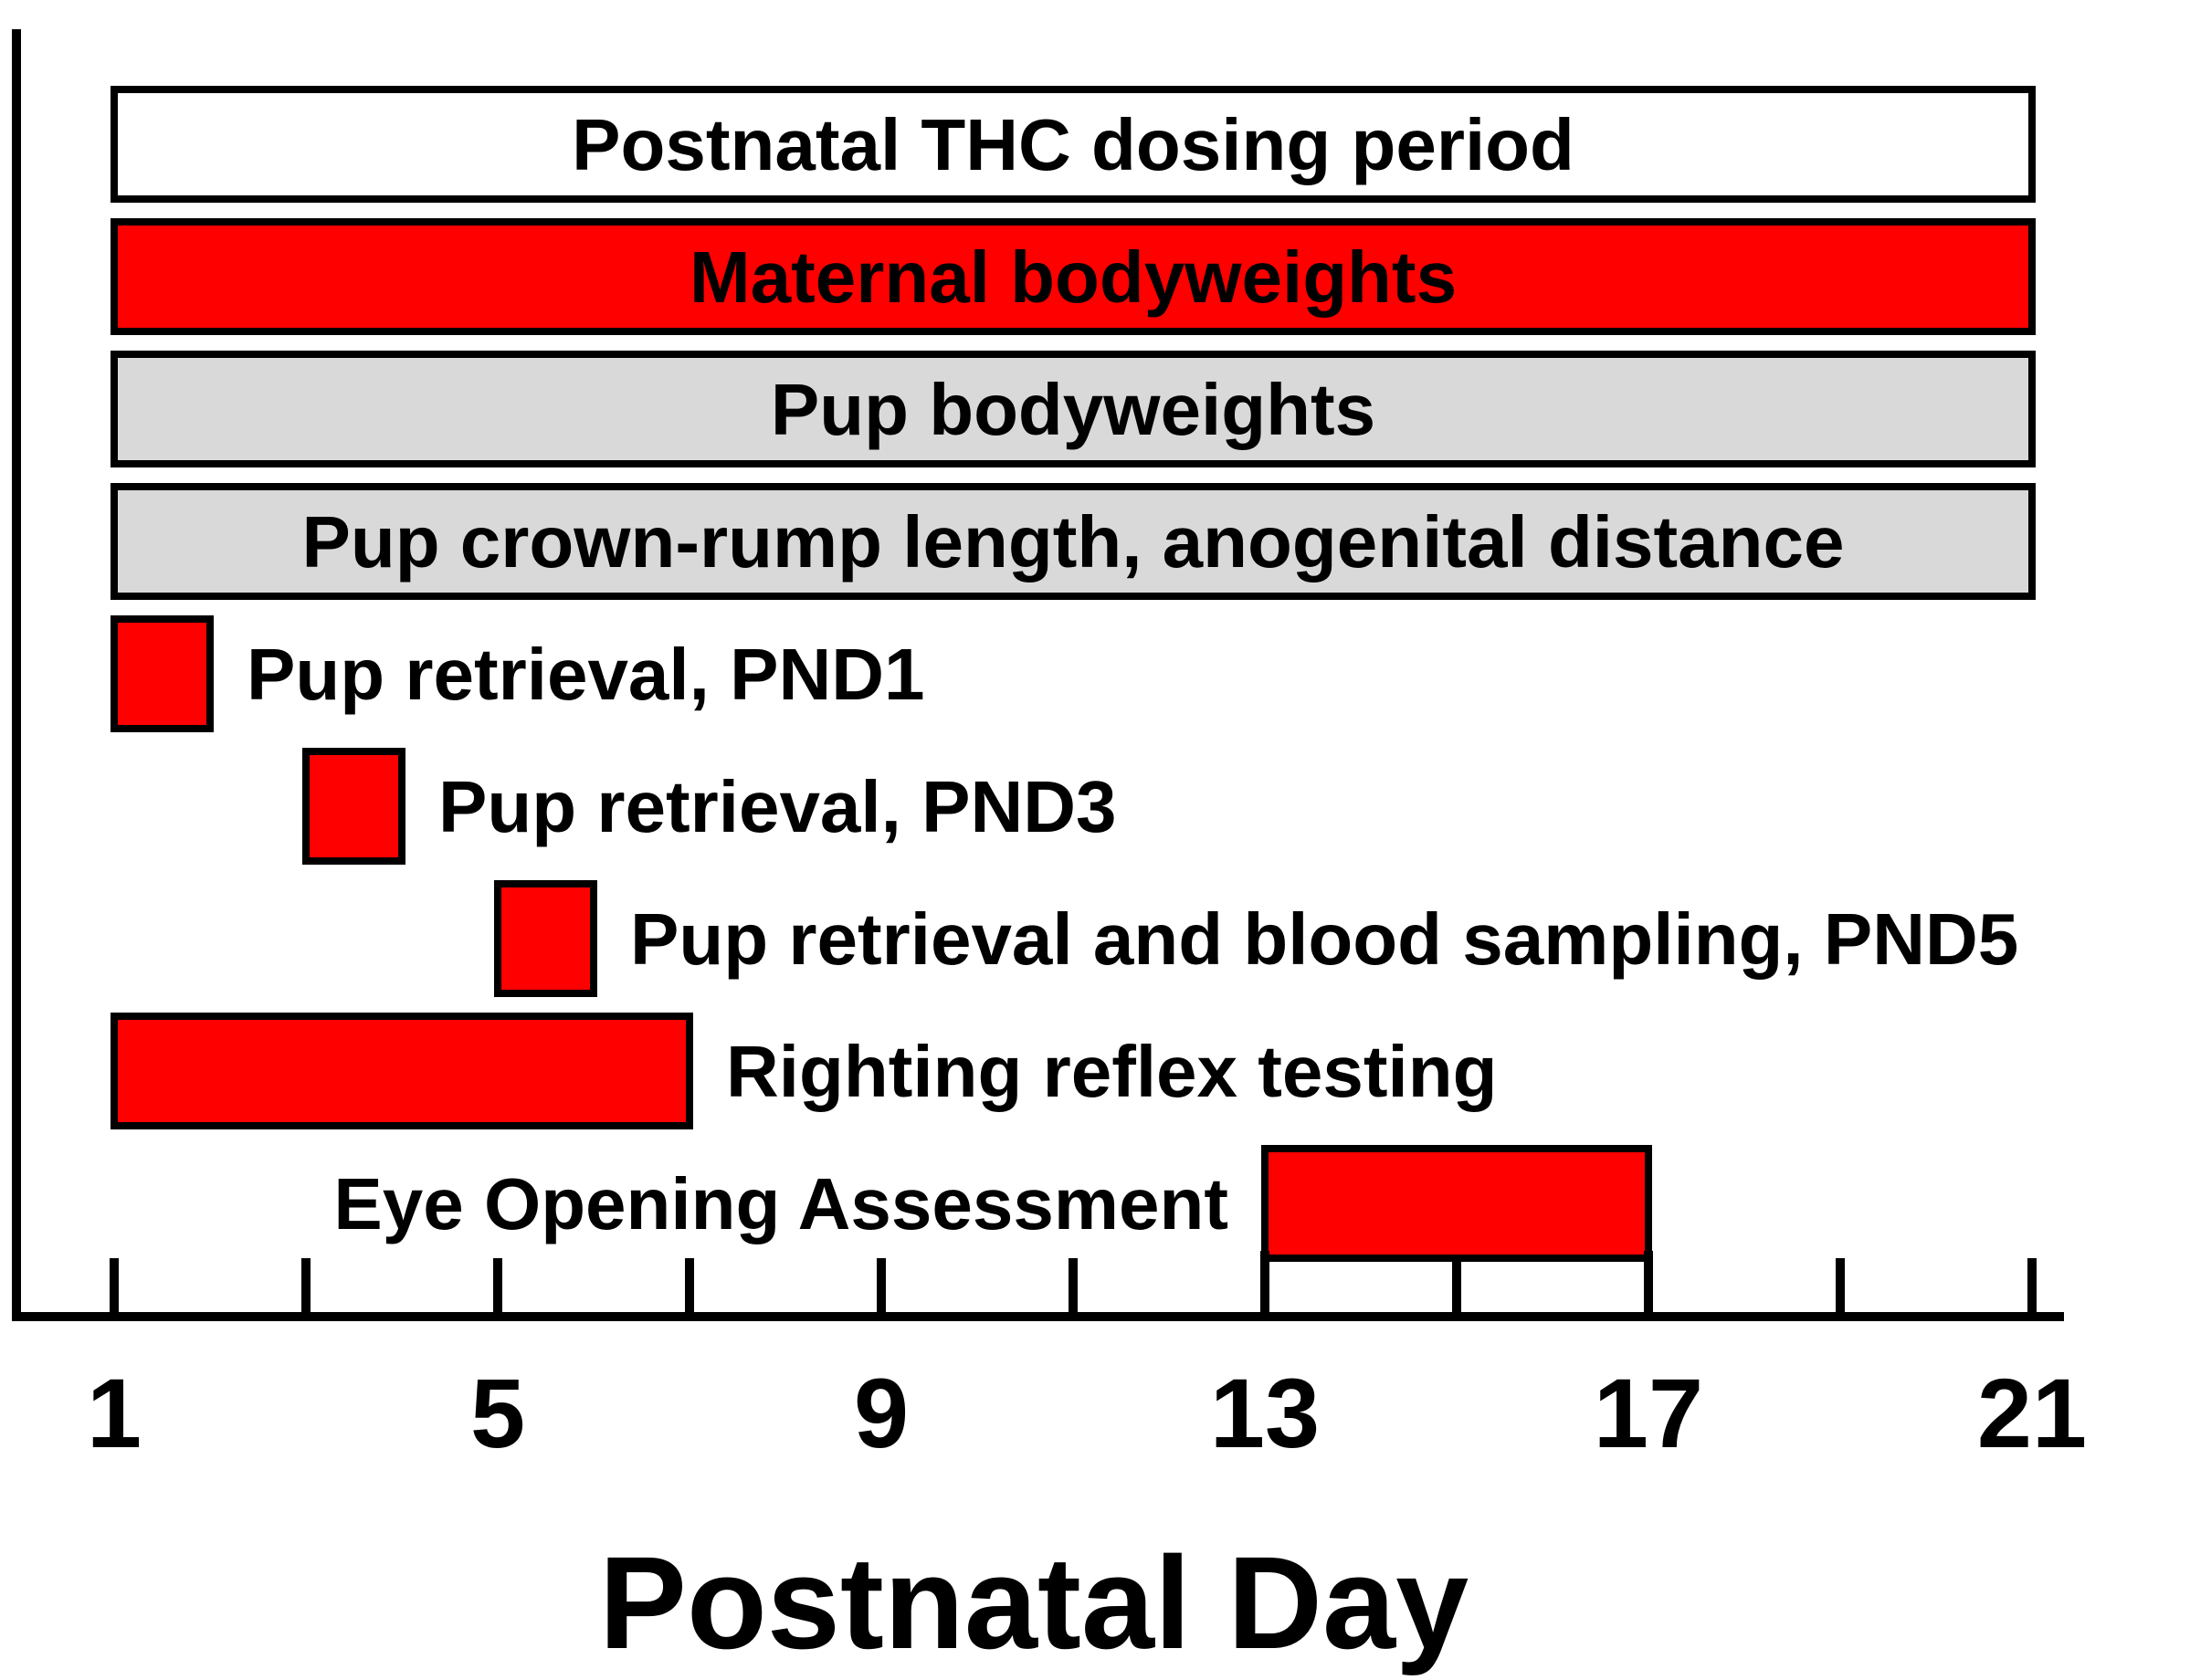 This screenshot has height=1680, width=2190. Describe the element at coordinates (1087, 1413) in the screenshot. I see `x-tick-labels: 1 5 9 13 17 21` at that location.